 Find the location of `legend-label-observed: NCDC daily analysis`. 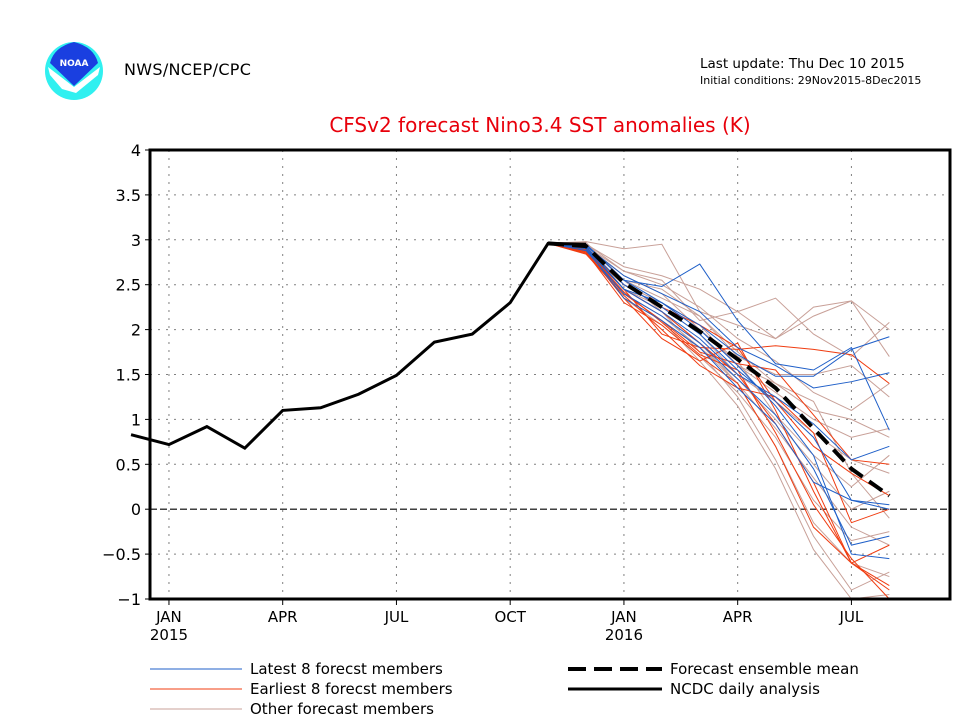

legend-label-observed: NCDC daily analysis is located at coordinates (745, 689).